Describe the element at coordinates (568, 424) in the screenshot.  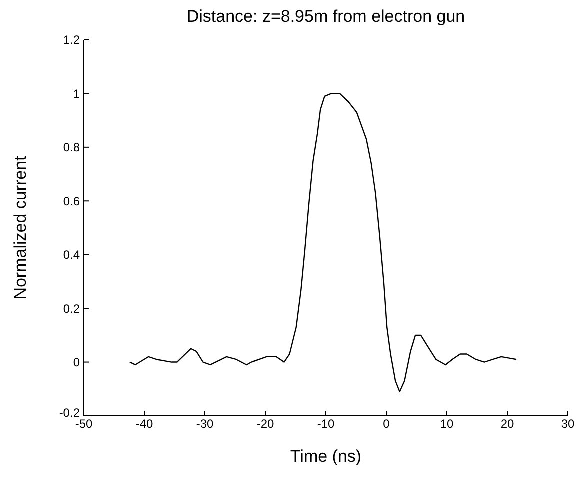
I see `x-tick-label: 30` at that location.